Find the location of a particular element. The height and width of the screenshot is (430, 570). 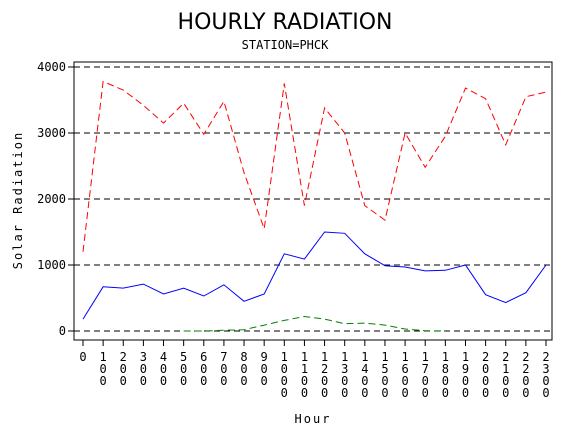

y-tick-label-0: 0 is located at coordinates (62, 331).